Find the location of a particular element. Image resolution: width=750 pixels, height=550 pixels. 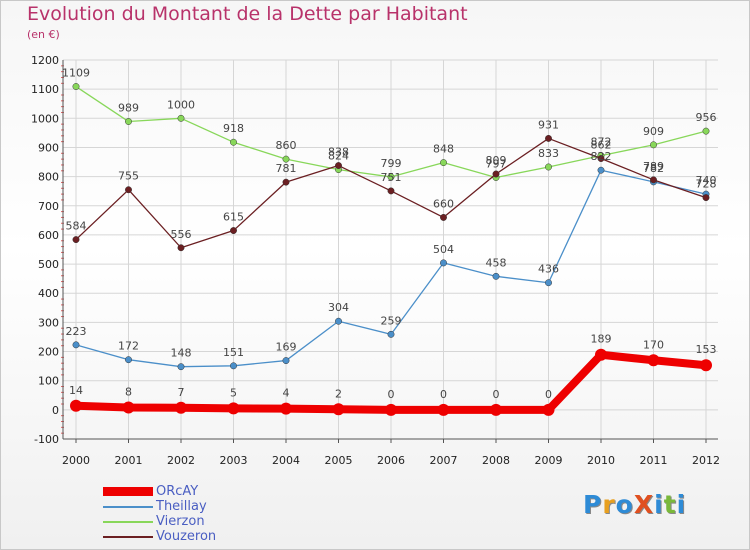

data-label-orcay: 14 is located at coordinates (76, 390).